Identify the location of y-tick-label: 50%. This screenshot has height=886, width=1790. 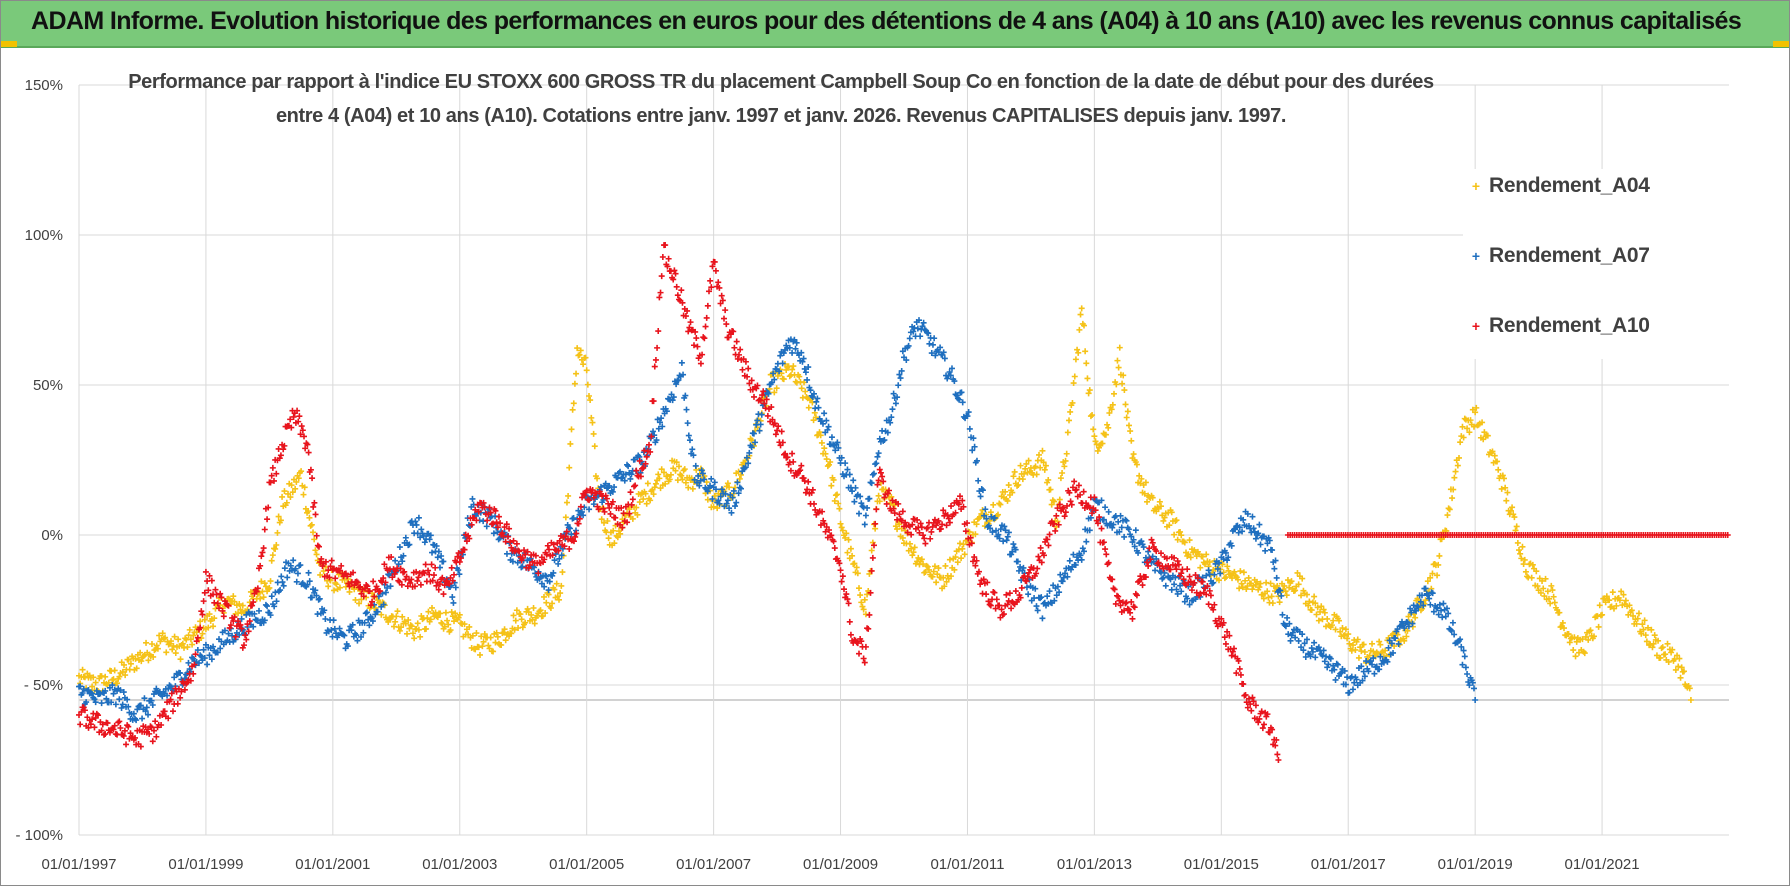
(48, 385).